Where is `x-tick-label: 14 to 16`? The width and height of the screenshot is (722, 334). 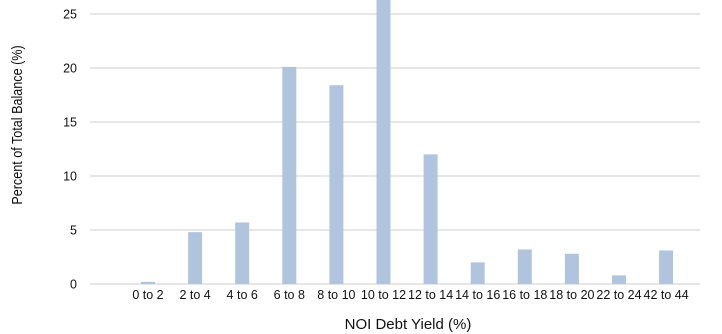 x-tick-label: 14 to 16 is located at coordinates (477, 295).